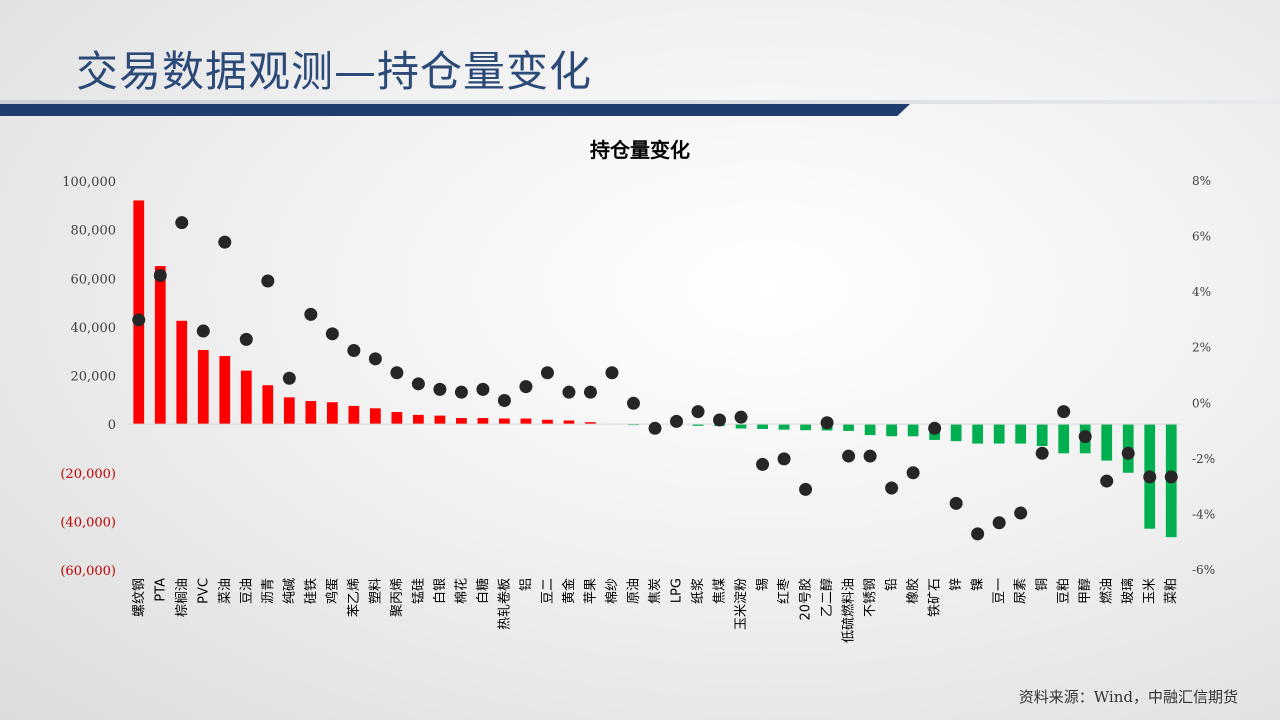 This screenshot has height=720, width=1280. I want to click on category-label: 沥青, so click(268, 591).